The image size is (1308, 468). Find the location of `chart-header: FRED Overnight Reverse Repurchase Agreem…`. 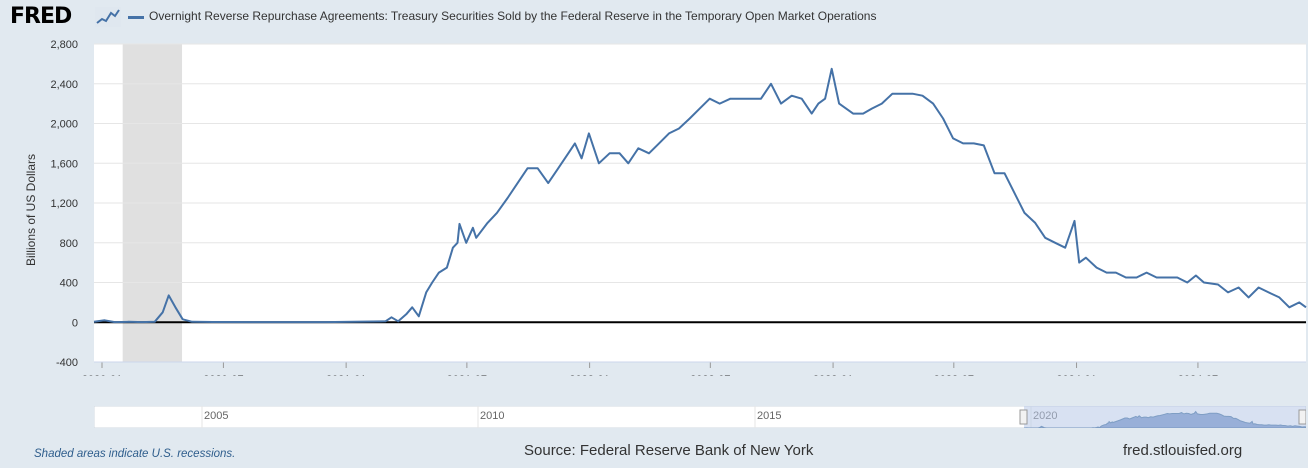

chart-header: FRED Overnight Reverse Repurchase Agreem… is located at coordinates (654, 17).